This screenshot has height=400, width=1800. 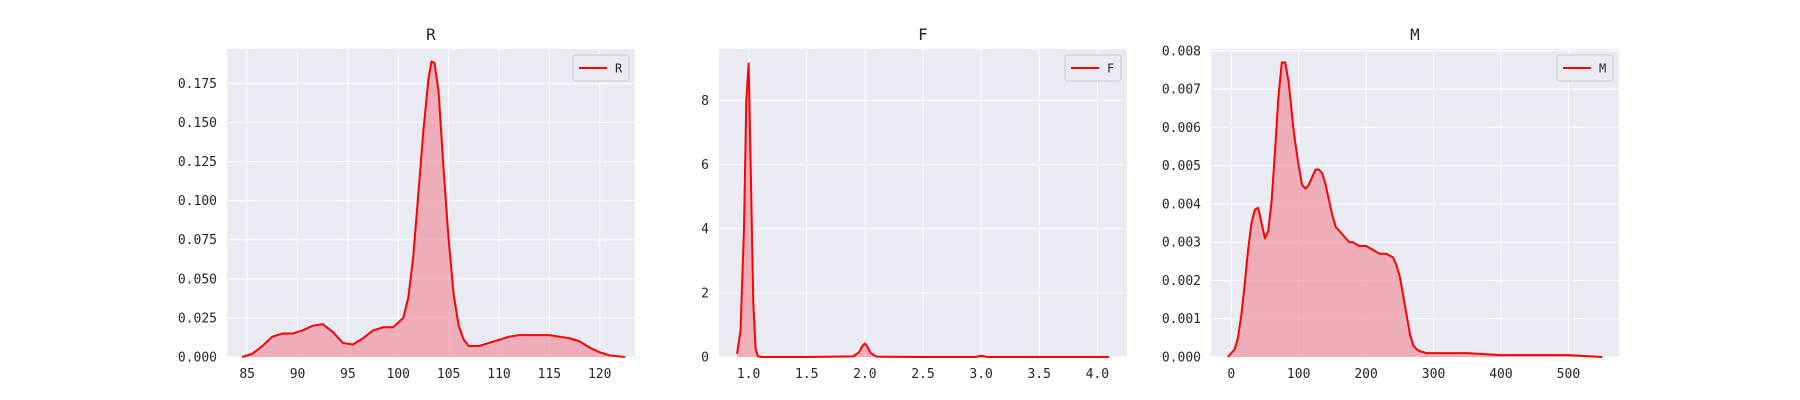 What do you see at coordinates (1181, 243) in the screenshot?
I see `y-tick-label: 0.003` at bounding box center [1181, 243].